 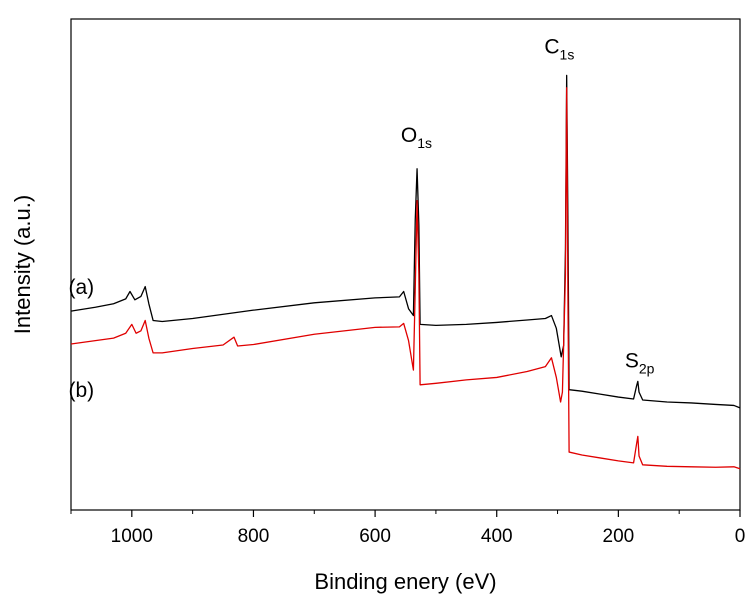 What do you see at coordinates (408, 528) in the screenshot?
I see `axis-layer: 1000 800 600 400 200 0` at bounding box center [408, 528].